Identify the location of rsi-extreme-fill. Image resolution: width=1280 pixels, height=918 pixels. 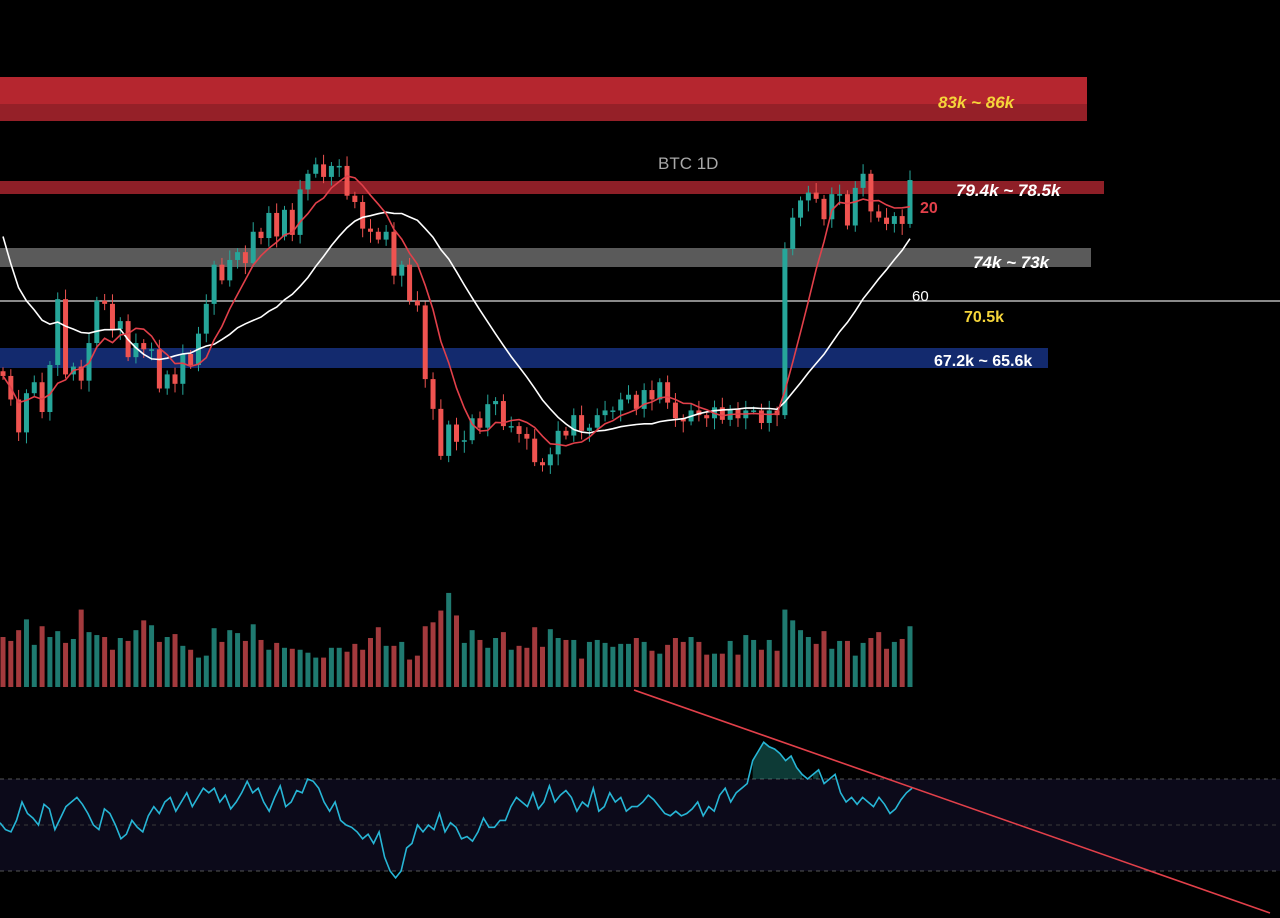
(785, 760).